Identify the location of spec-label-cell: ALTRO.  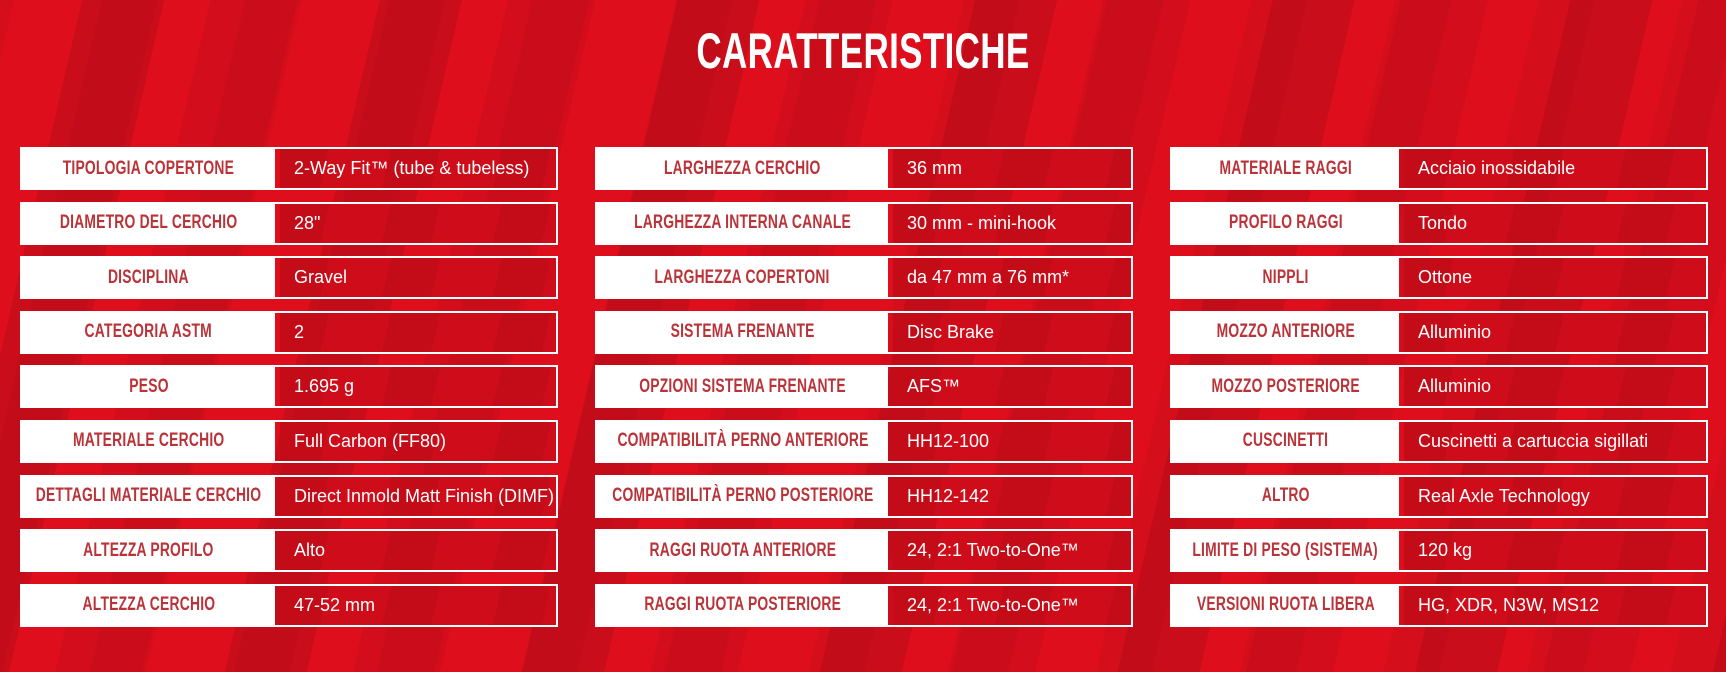
(1285, 496).